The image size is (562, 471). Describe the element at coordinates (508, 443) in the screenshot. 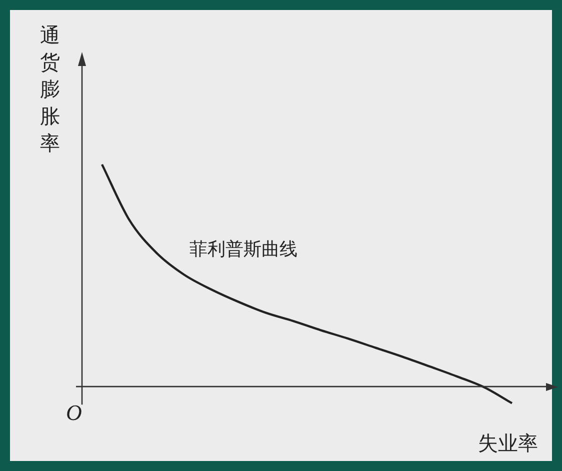

I see `x-axis-title: 失业率` at that location.